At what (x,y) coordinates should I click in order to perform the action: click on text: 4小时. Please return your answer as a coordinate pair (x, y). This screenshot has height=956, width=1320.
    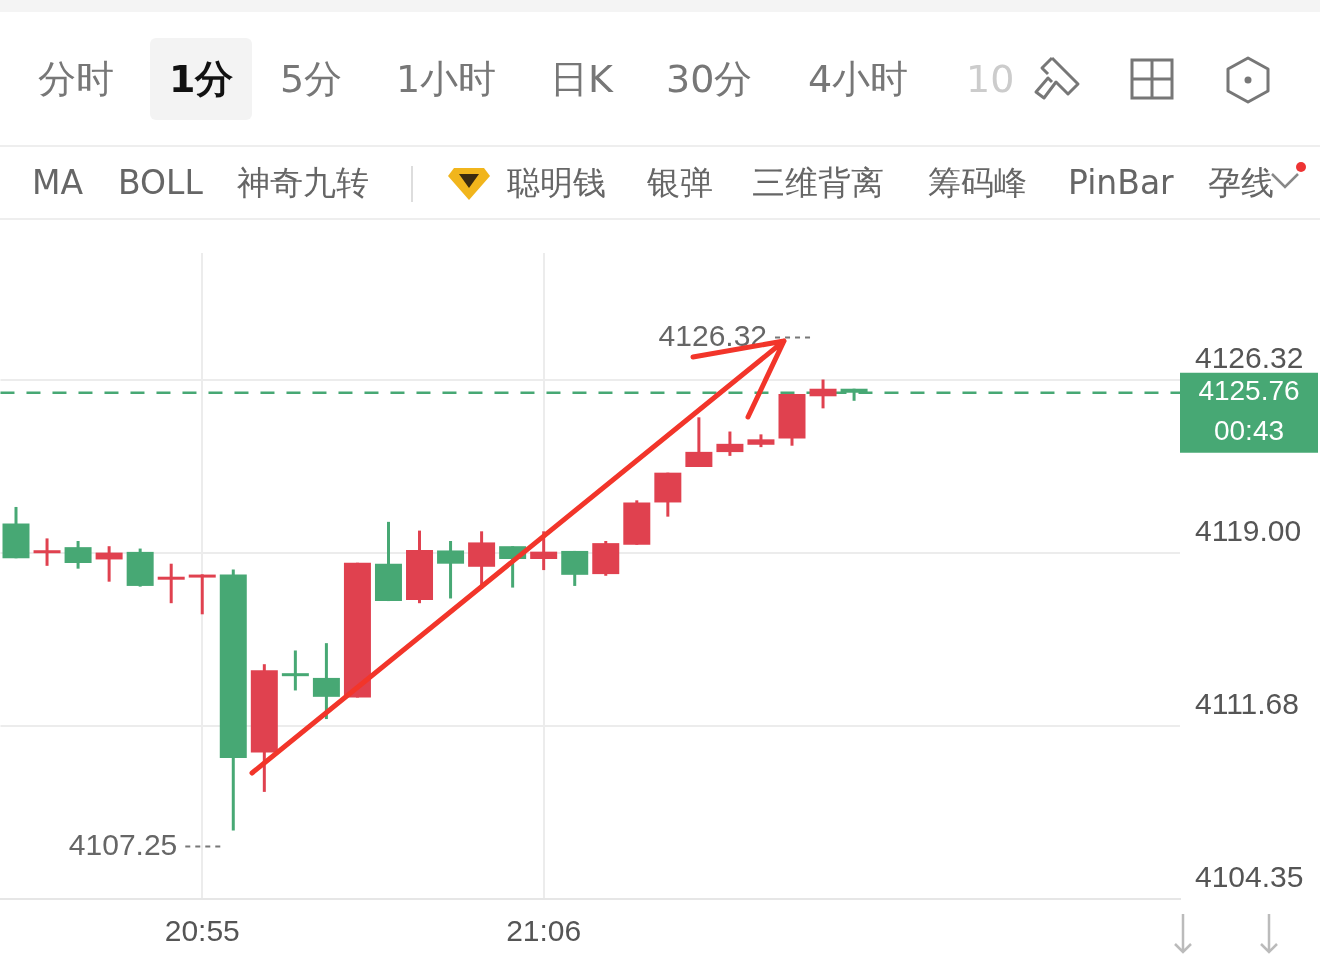
    Looking at the image, I should click on (858, 79).